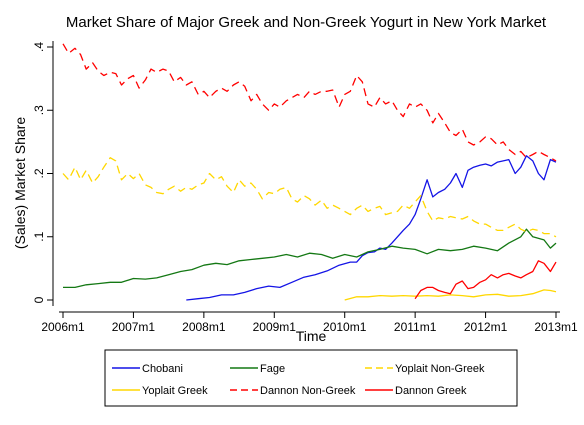 The image size is (584, 425). I want to click on x-tick-label: 2007m1, so click(134, 327).